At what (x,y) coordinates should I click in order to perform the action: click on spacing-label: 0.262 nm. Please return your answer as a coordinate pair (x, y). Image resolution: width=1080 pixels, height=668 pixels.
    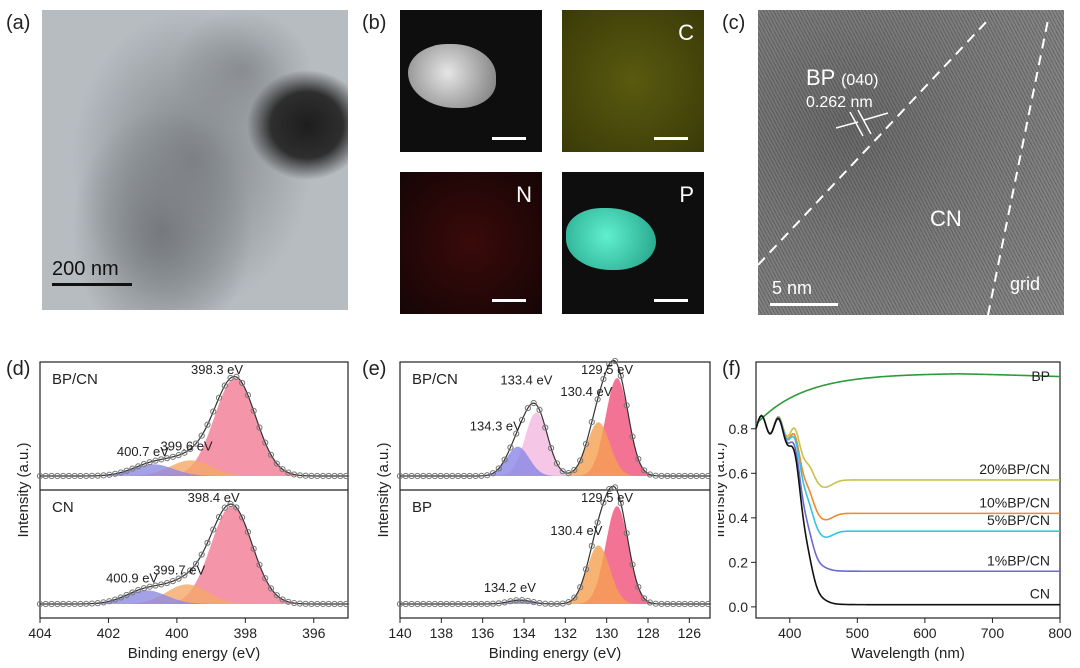
    Looking at the image, I should click on (839, 102).